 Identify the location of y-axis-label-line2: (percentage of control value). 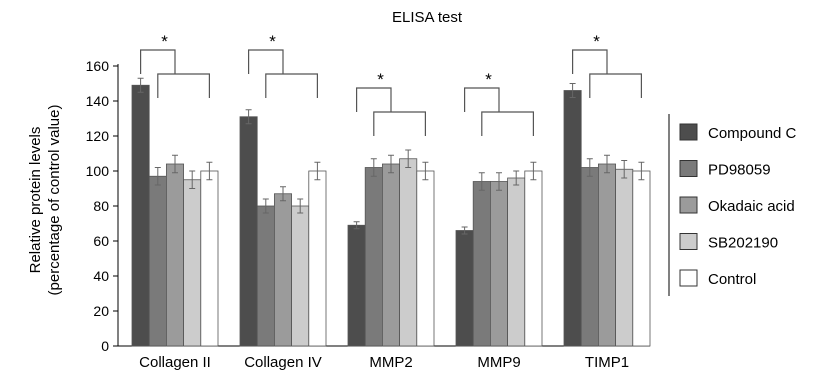
(54, 200).